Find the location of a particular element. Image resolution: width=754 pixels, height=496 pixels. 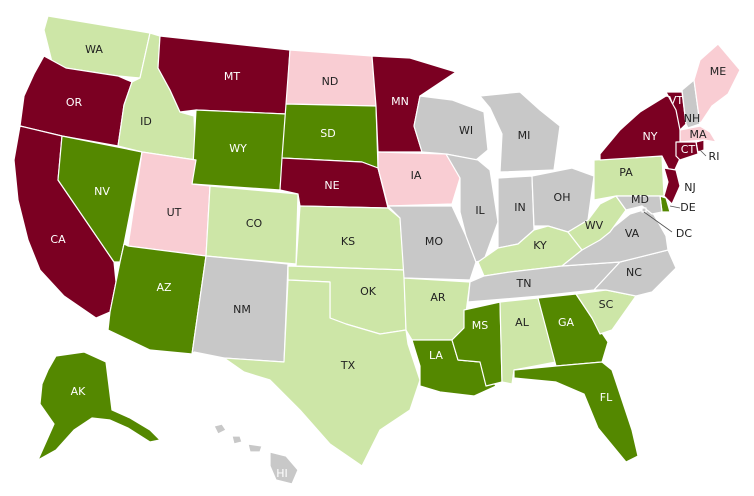

state-label-oh: OH is located at coordinates (562, 197).